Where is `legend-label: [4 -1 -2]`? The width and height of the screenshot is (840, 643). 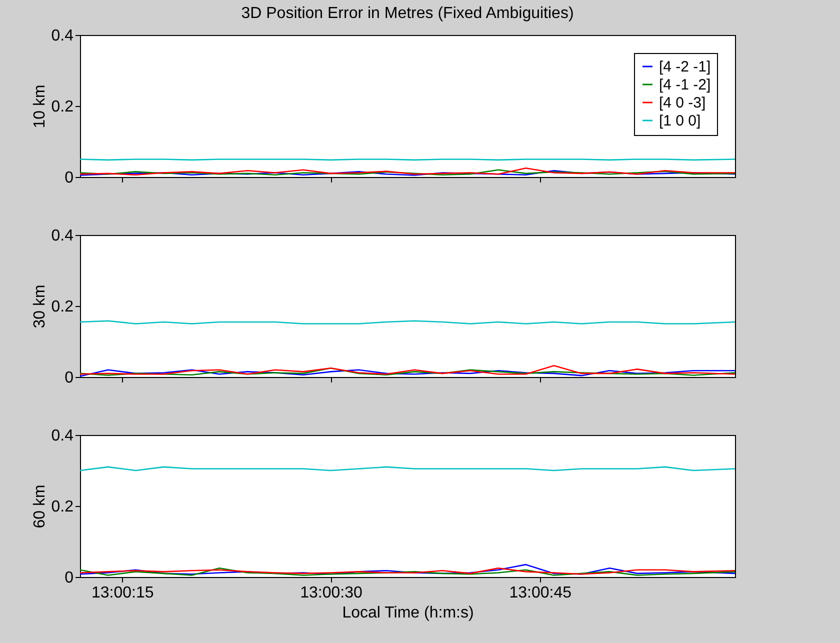 legend-label: [4 -1 -2] is located at coordinates (685, 85).